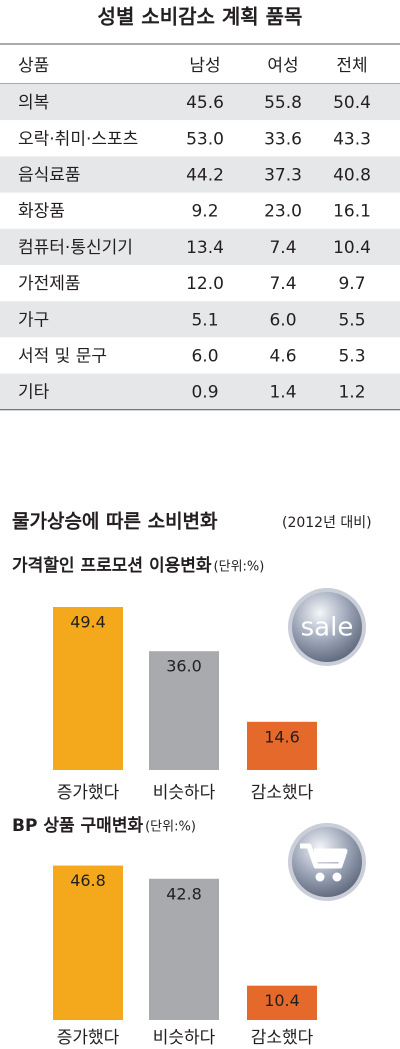  What do you see at coordinates (282, 66) in the screenshot?
I see `table-header-cell: 여성` at bounding box center [282, 66].